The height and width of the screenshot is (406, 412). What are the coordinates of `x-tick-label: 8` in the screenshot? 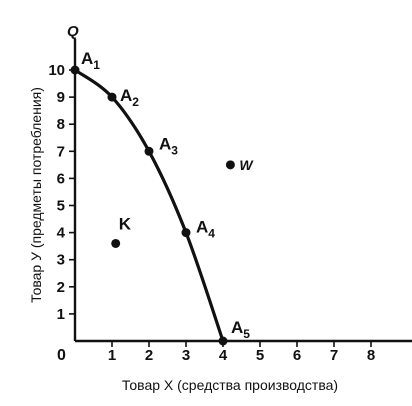 It's located at (371, 355).